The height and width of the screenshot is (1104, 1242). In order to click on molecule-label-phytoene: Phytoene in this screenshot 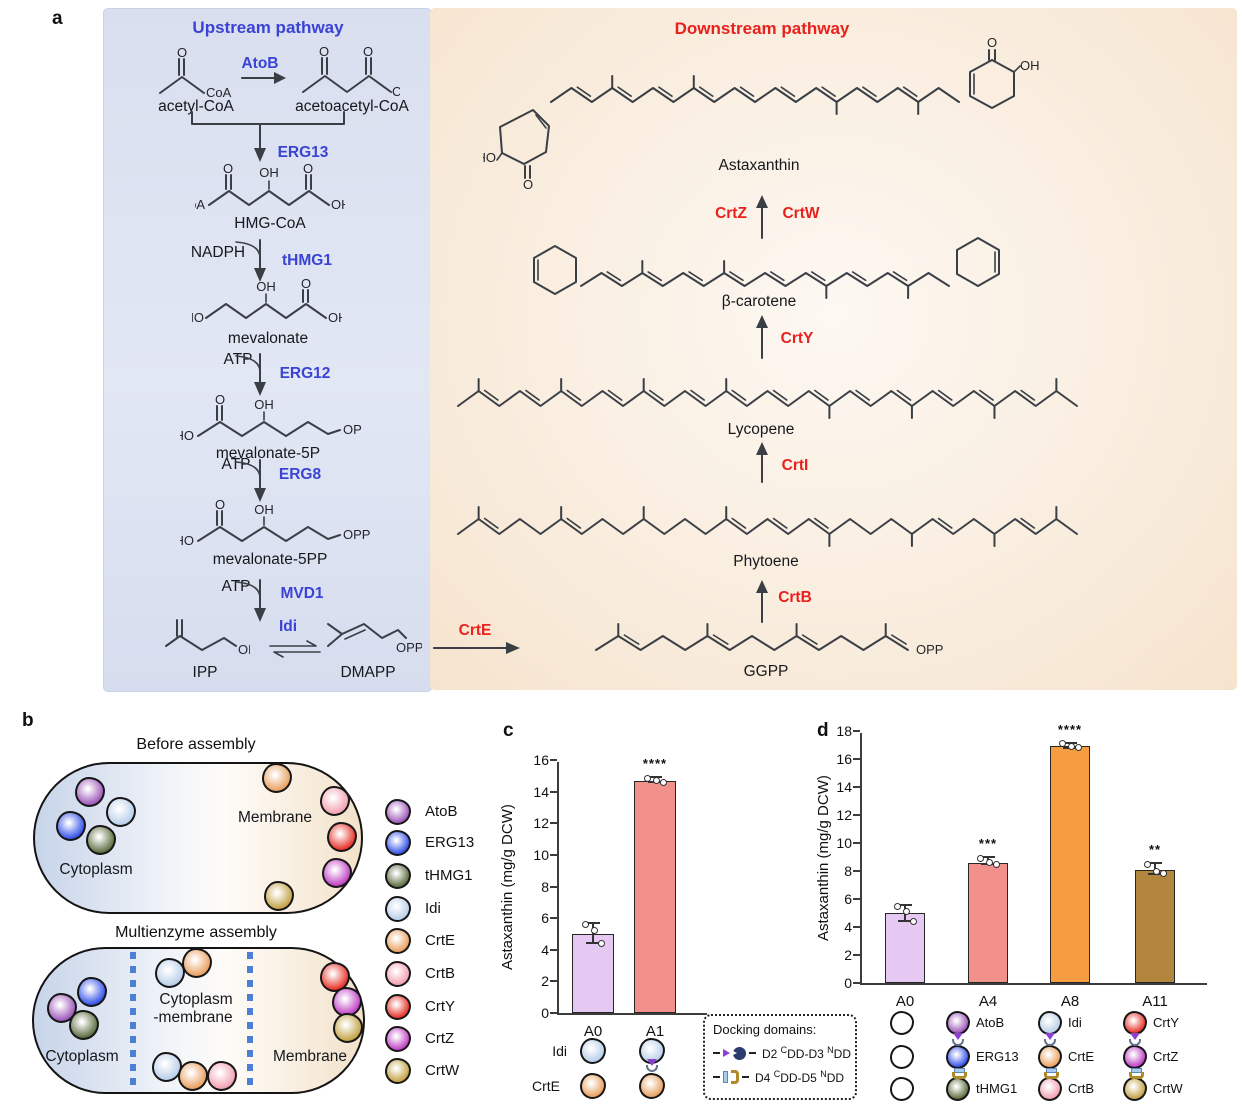, I will do `click(766, 561)`.